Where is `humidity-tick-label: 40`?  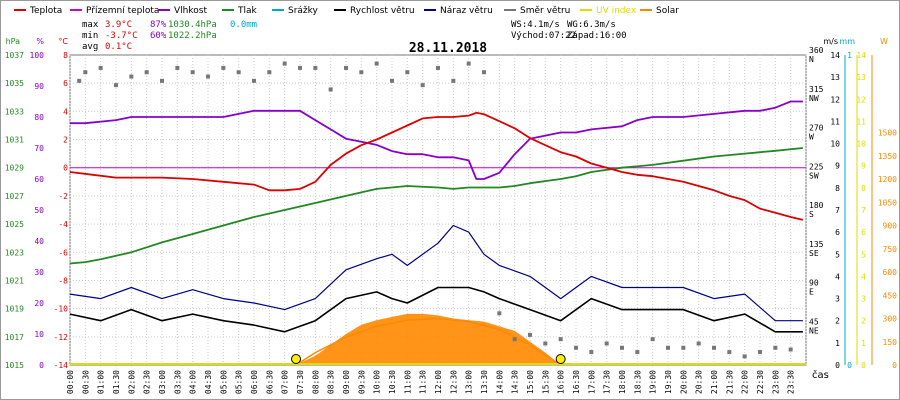
humidity-tick-label: 40 is located at coordinates (39, 241).